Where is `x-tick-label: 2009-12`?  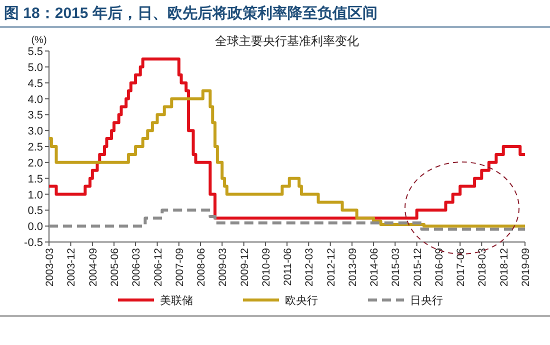 x-tick-label: 2009-12 is located at coordinates (244, 267).